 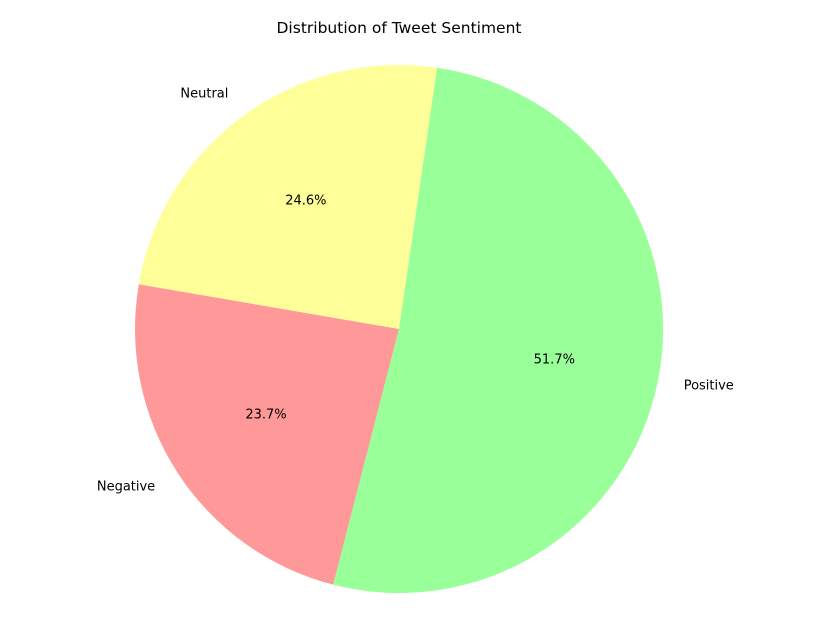 What do you see at coordinates (399, 28) in the screenshot?
I see `chart-title: Distribution of Tweet Sentiment` at bounding box center [399, 28].